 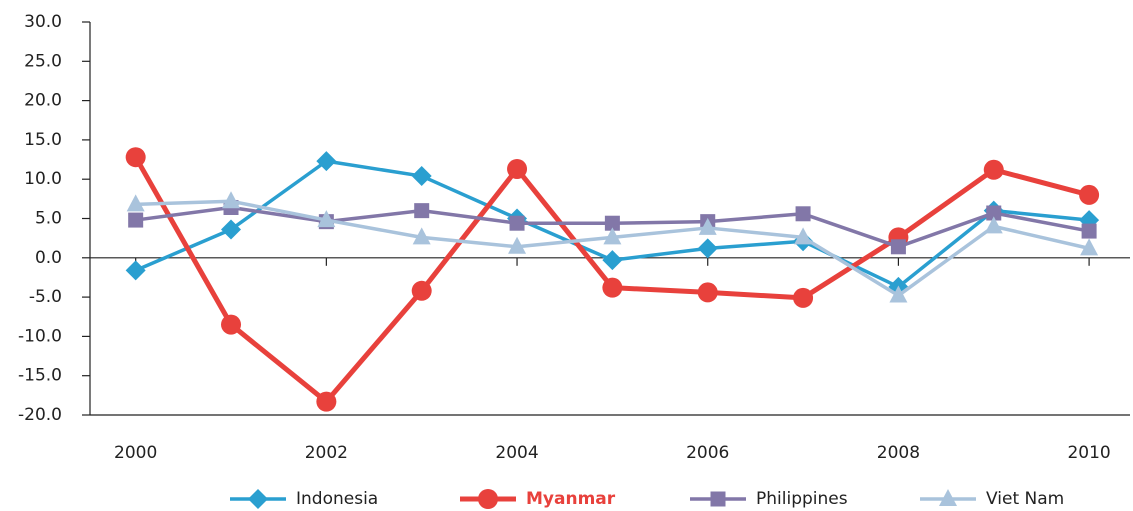 I want to click on y-tick-label: -20.0, so click(x=40, y=415).